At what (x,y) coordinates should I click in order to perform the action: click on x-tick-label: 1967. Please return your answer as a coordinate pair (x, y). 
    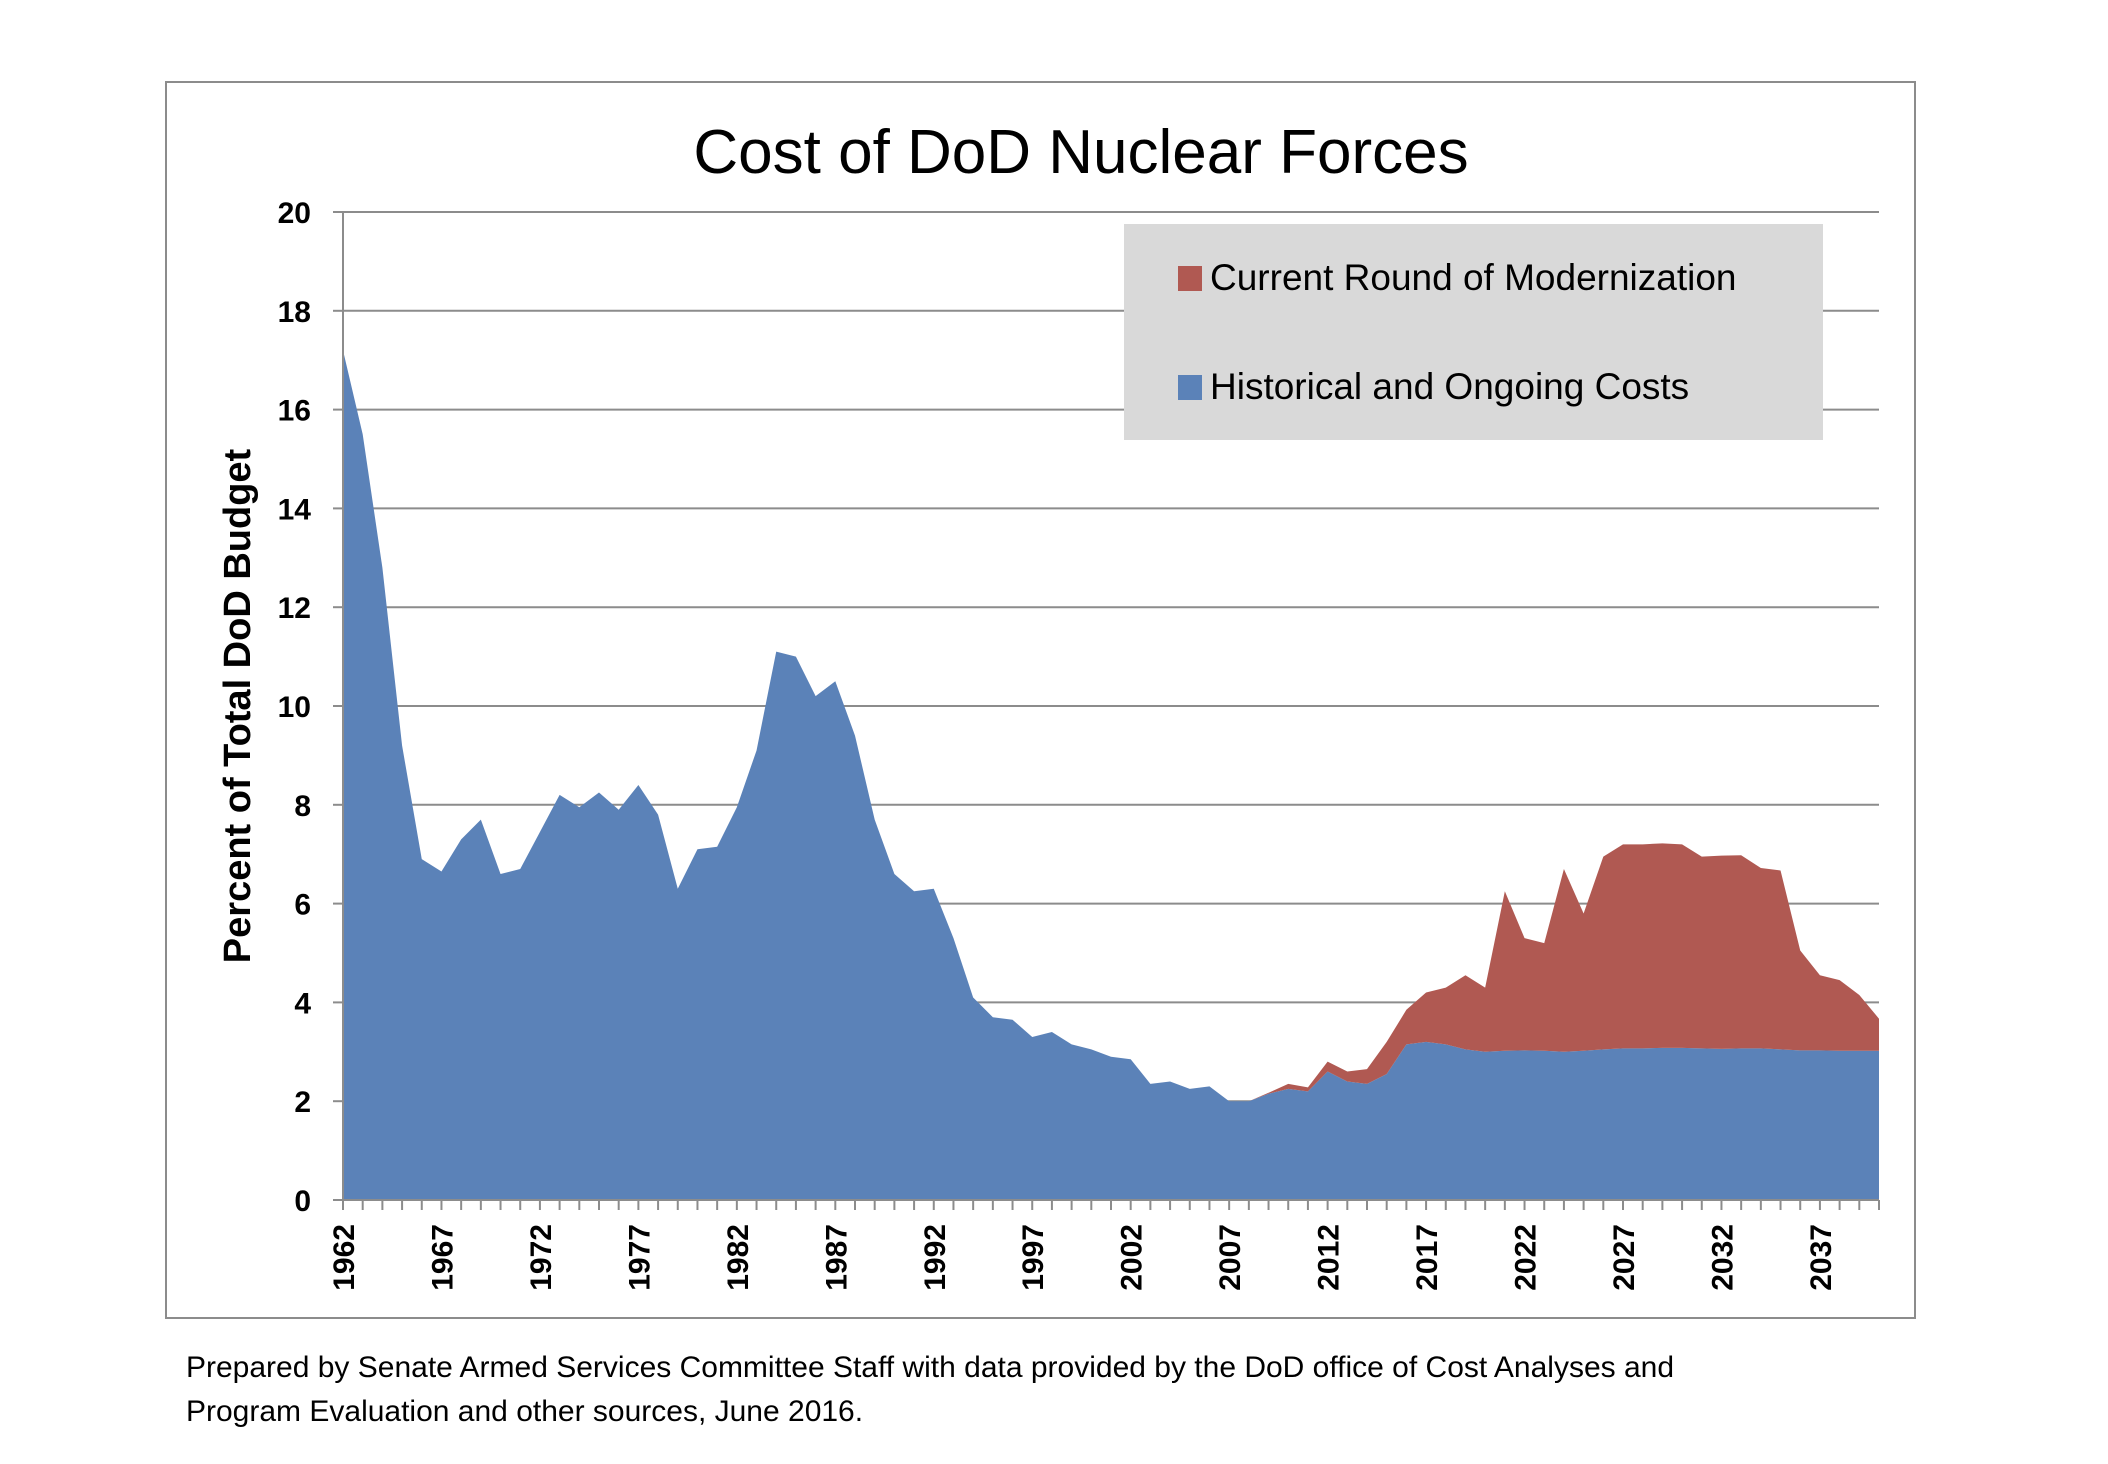
    Looking at the image, I should click on (442, 1257).